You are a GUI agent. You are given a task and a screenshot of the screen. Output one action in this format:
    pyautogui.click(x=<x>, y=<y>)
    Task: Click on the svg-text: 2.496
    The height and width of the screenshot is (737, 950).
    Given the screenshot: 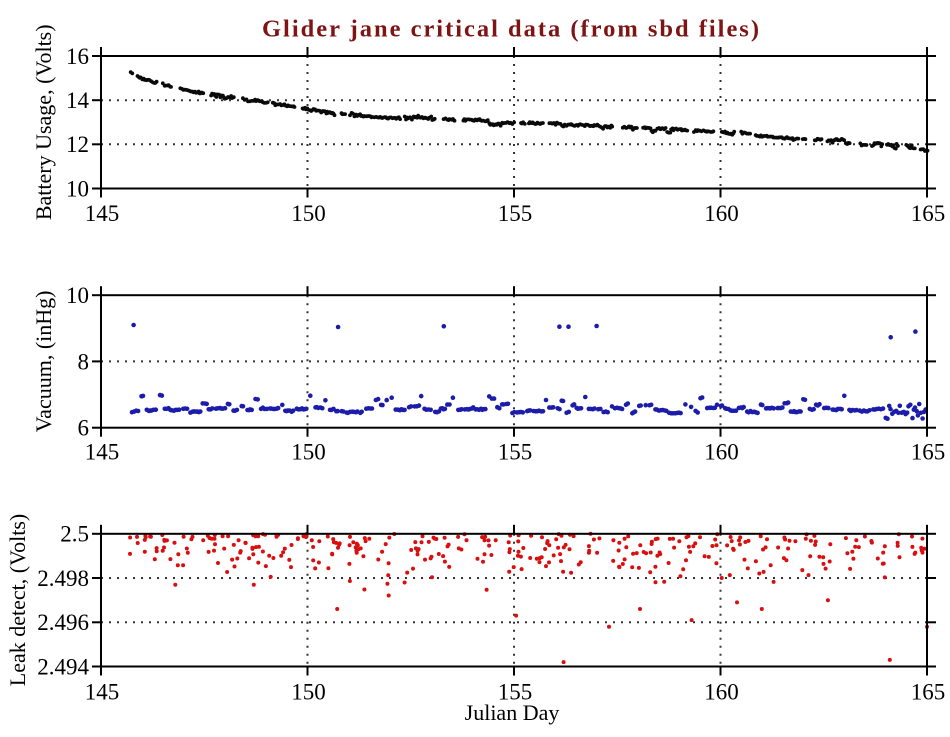 What is the action you would take?
    pyautogui.click(x=63, y=622)
    